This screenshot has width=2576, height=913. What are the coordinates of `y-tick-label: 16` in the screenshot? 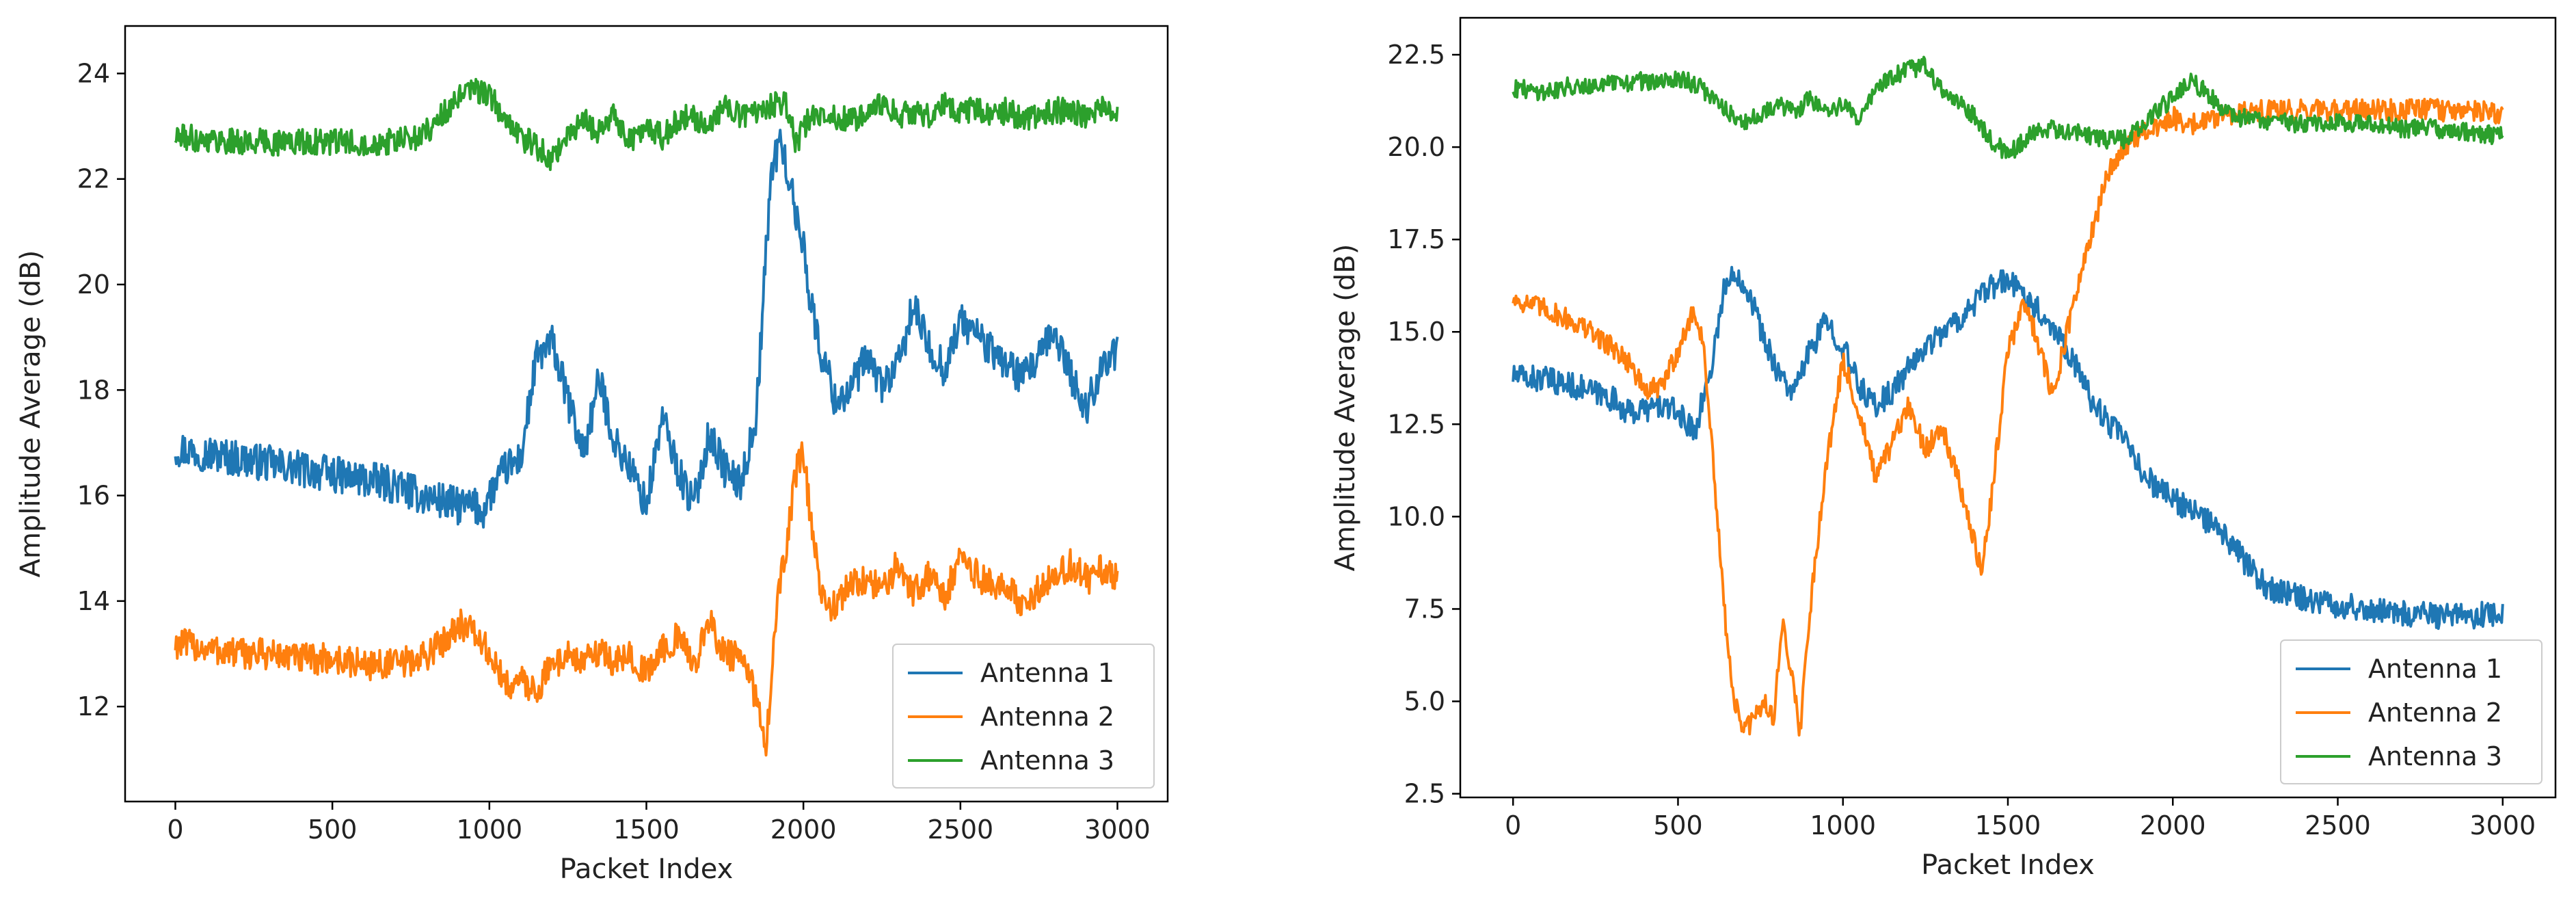 It's located at (93, 496).